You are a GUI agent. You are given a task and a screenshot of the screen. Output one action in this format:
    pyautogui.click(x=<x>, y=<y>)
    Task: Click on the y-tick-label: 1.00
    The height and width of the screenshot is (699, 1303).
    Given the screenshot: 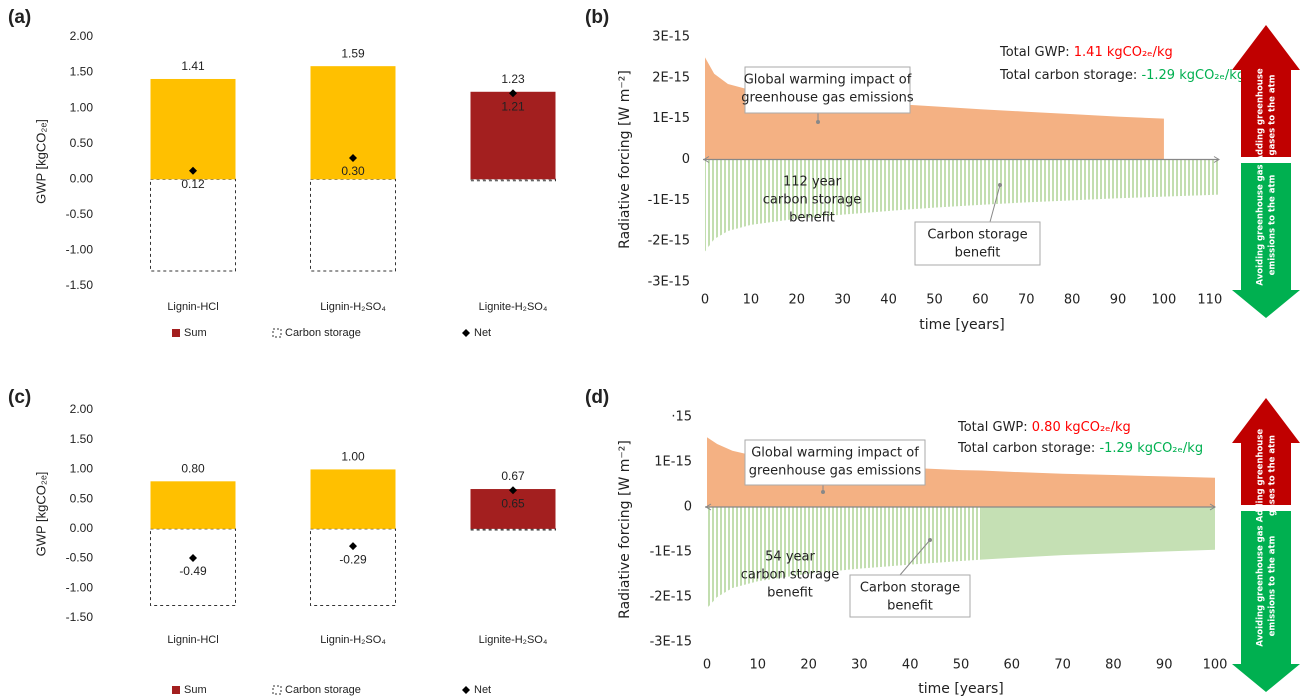 What is the action you would take?
    pyautogui.click(x=82, y=469)
    